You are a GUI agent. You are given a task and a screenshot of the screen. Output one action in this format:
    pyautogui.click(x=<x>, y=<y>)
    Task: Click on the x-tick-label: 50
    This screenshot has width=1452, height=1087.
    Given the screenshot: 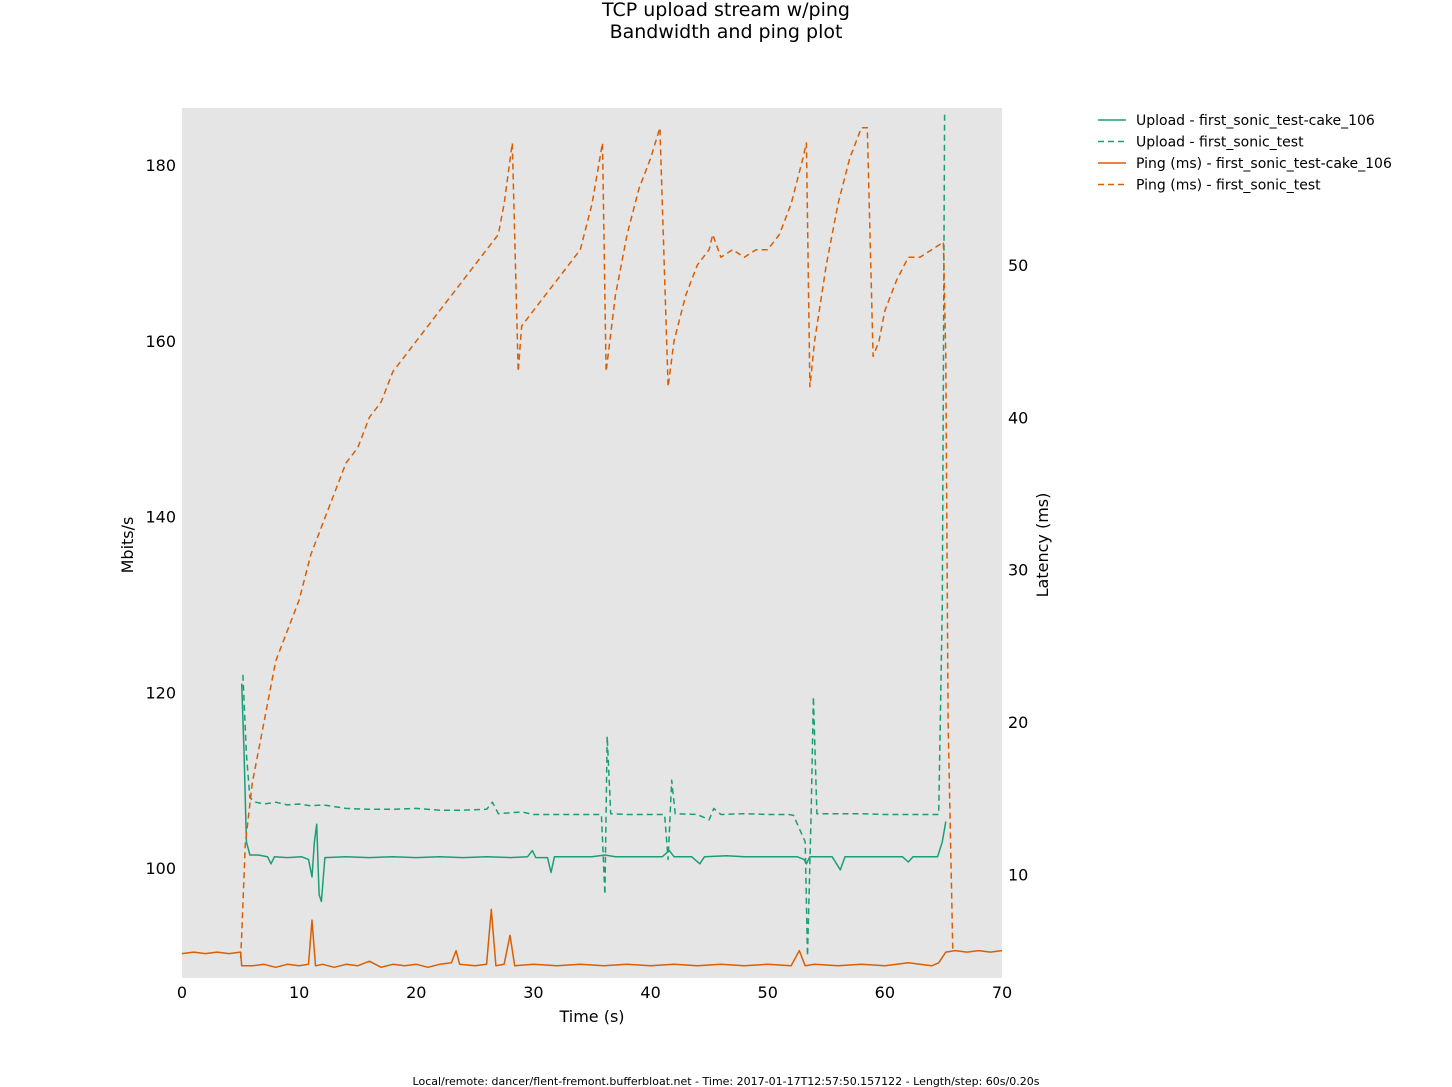 What is the action you would take?
    pyautogui.click(x=768, y=992)
    